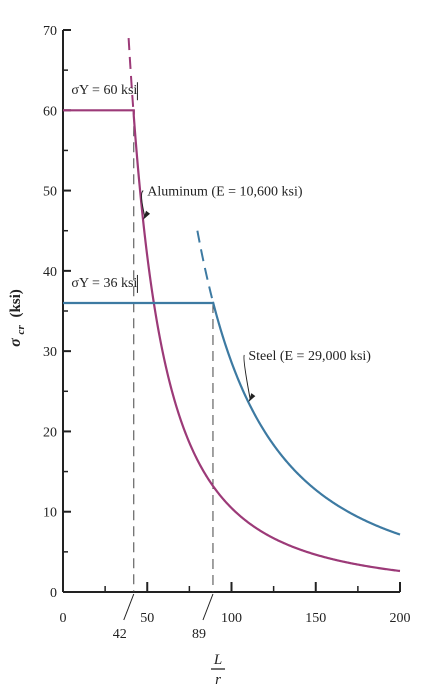  I want to click on aluminum-euler-extension, so click(131, 76).